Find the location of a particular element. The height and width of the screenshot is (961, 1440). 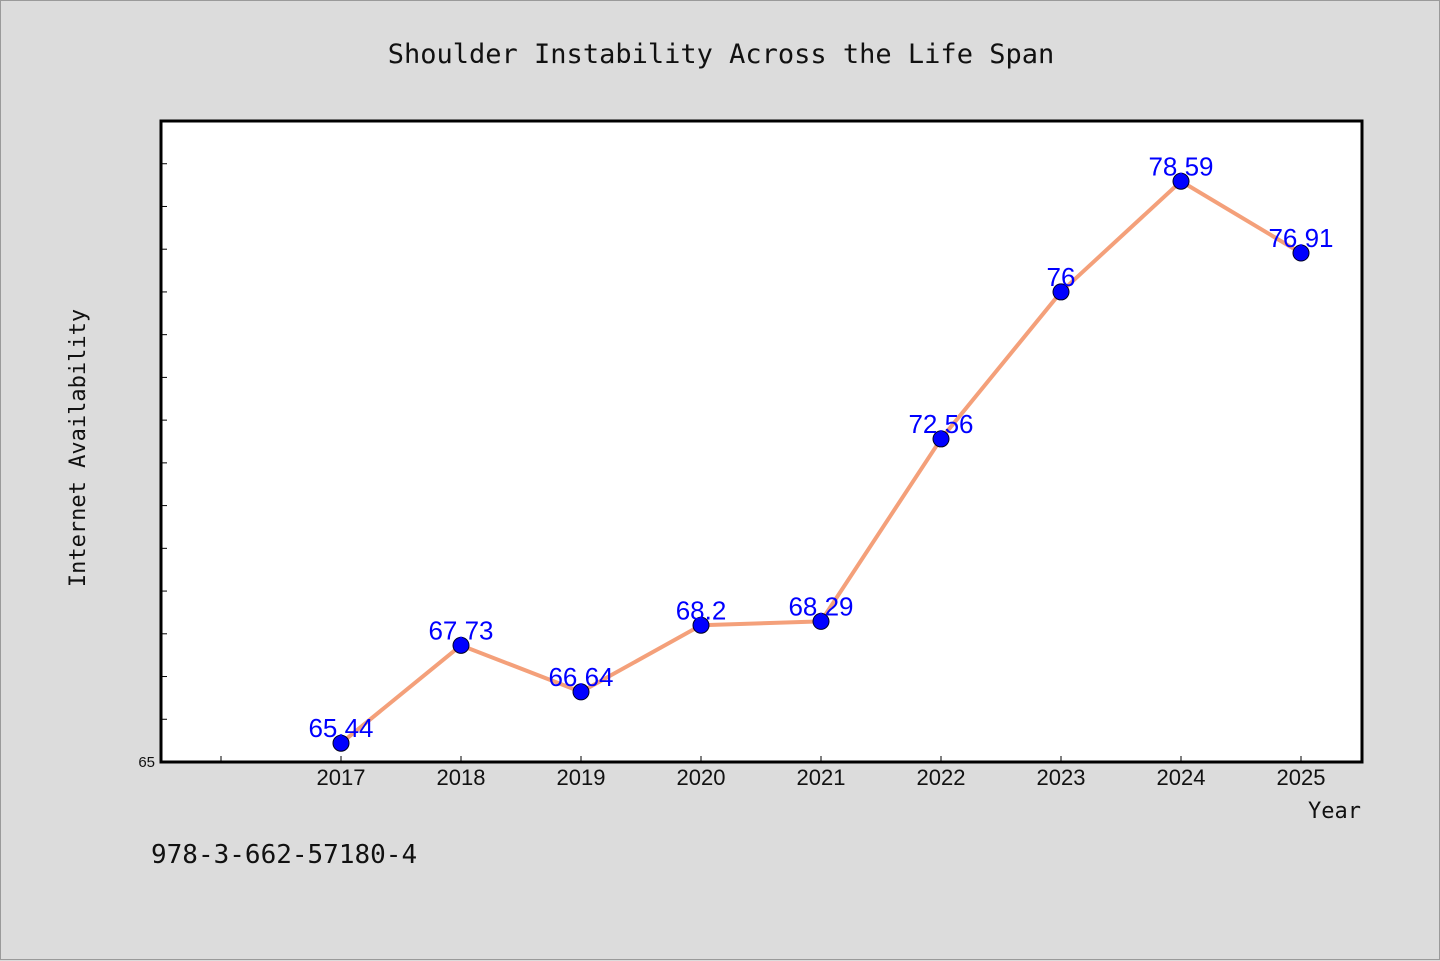

x-tick-label: 2017 is located at coordinates (341, 777).